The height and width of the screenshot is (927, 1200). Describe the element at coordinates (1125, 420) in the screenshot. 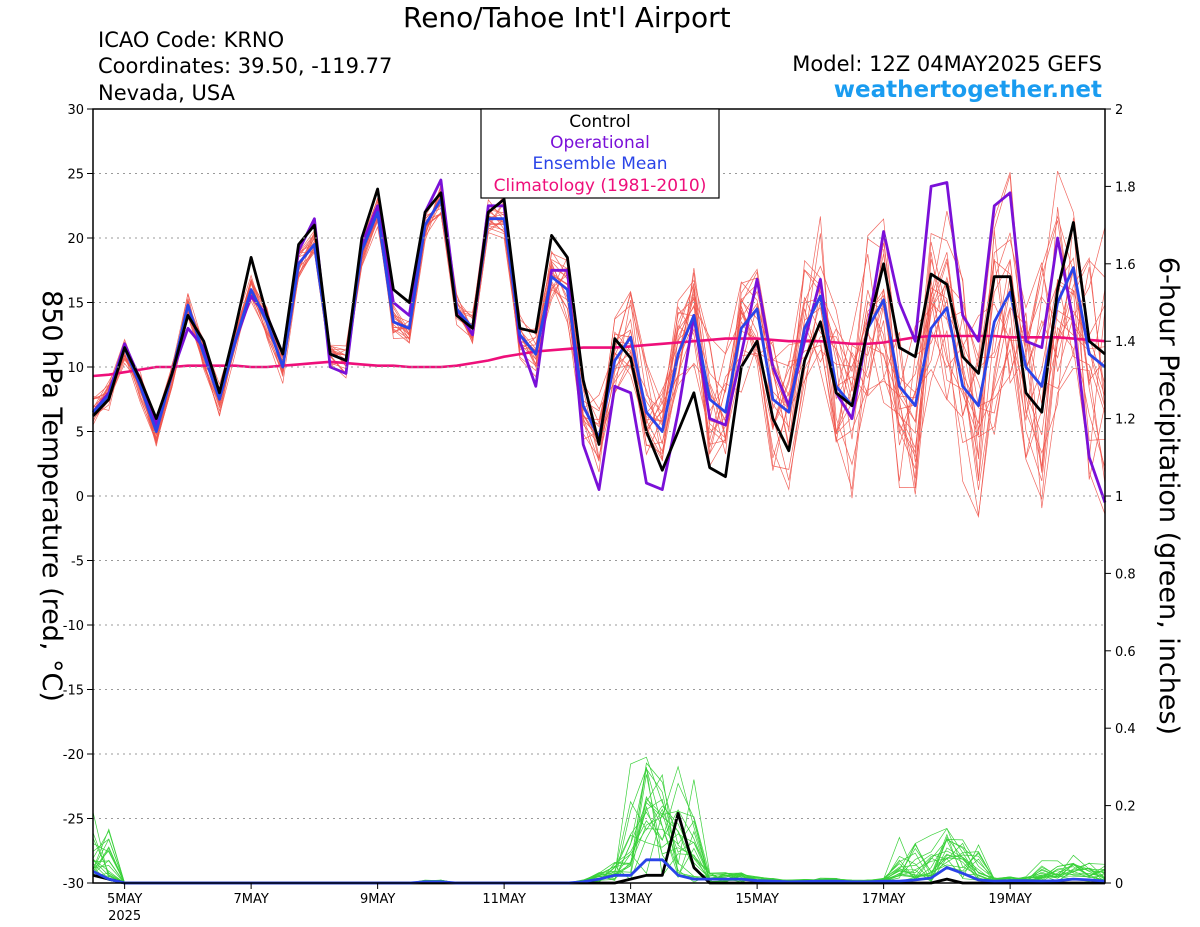

I see `y2-tick-label: 1.2` at that location.